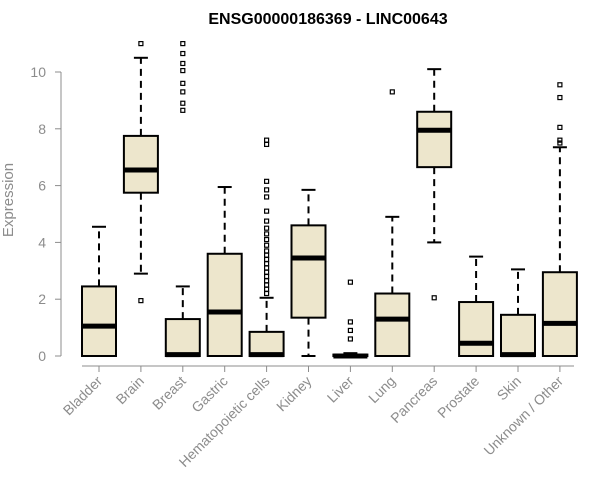 This screenshot has height=500, width=600. What do you see at coordinates (42, 242) in the screenshot?
I see `y-tick-label: 4` at bounding box center [42, 242].